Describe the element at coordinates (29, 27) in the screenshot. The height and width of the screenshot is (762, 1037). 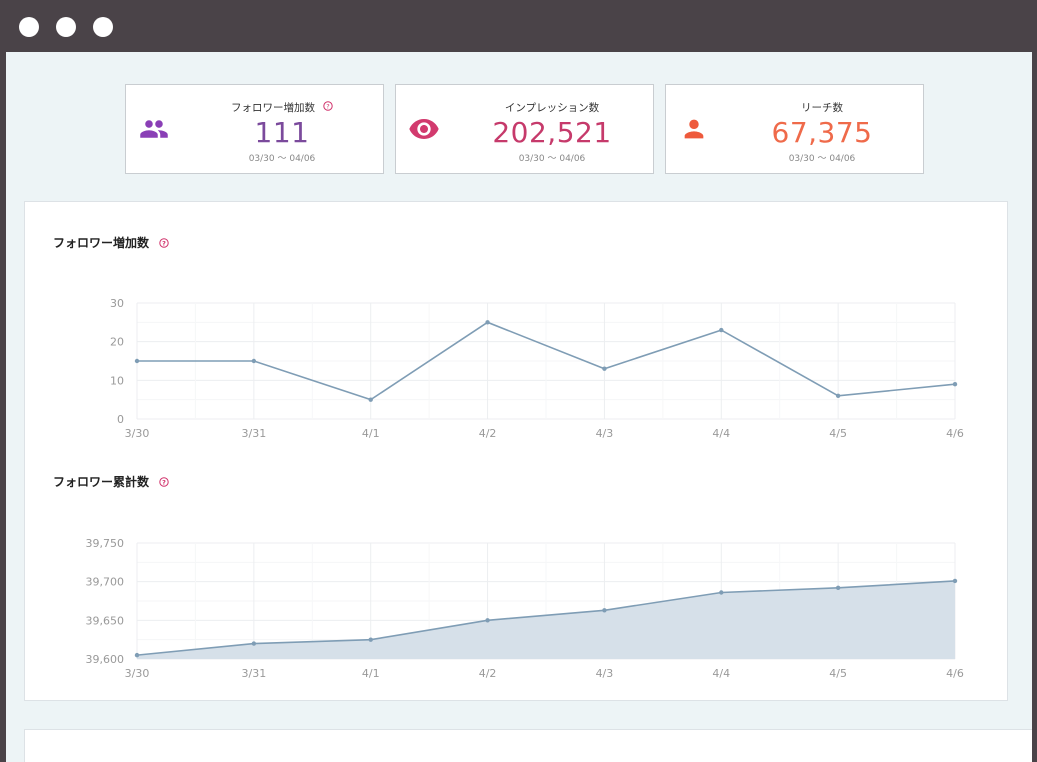
I see `window-close-button` at that location.